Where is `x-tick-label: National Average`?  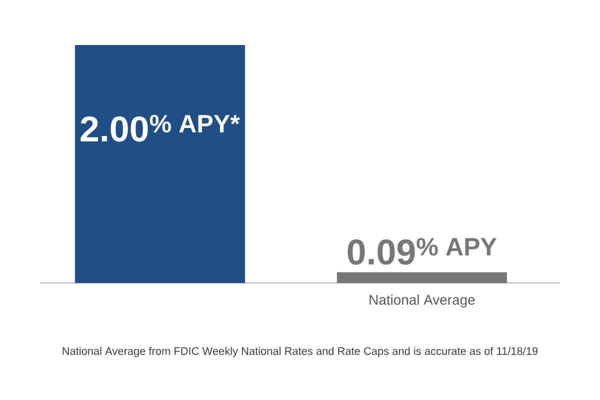 x-tick-label: National Average is located at coordinates (422, 301).